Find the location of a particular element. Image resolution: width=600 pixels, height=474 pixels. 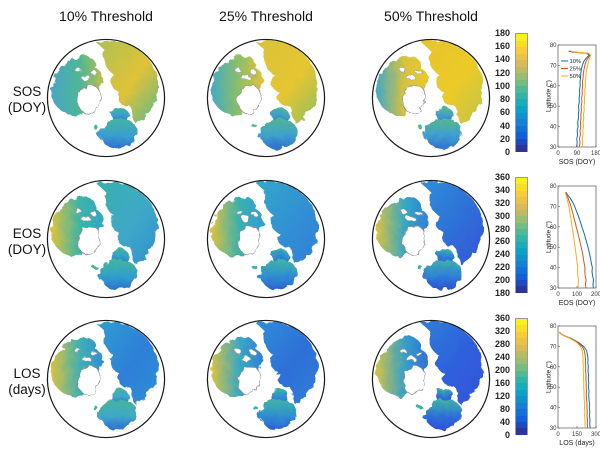

x-axis-label: SOS (DOY) is located at coordinates (577, 162).